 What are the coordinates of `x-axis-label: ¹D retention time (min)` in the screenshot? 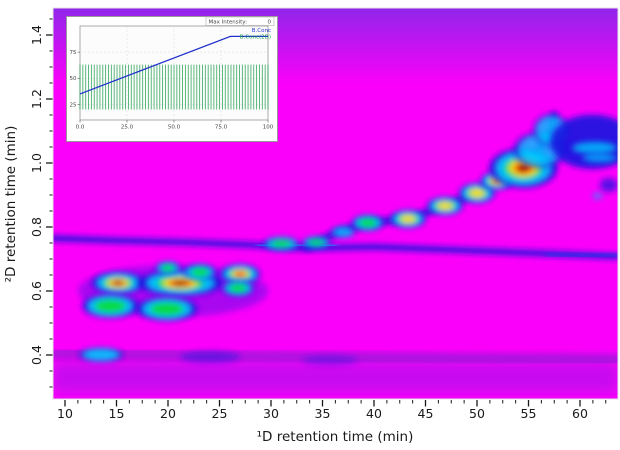 It's located at (335, 437).